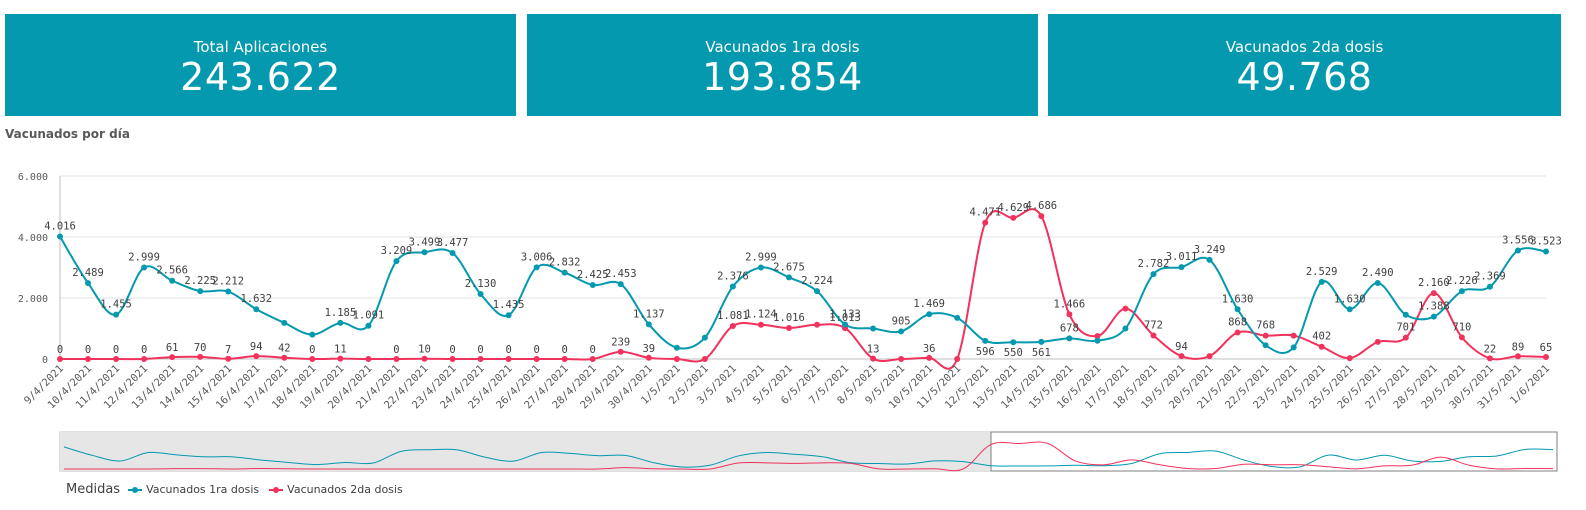 This screenshot has height=510, width=1586. I want to click on navigator-selection-window, so click(1274, 451).